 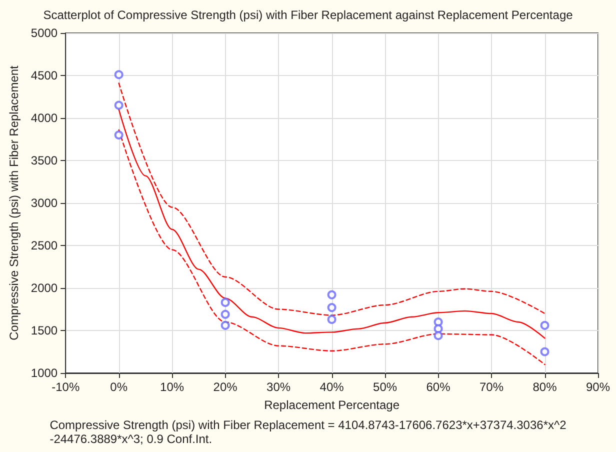 I want to click on x-tick-label: 80%, so click(x=545, y=387).